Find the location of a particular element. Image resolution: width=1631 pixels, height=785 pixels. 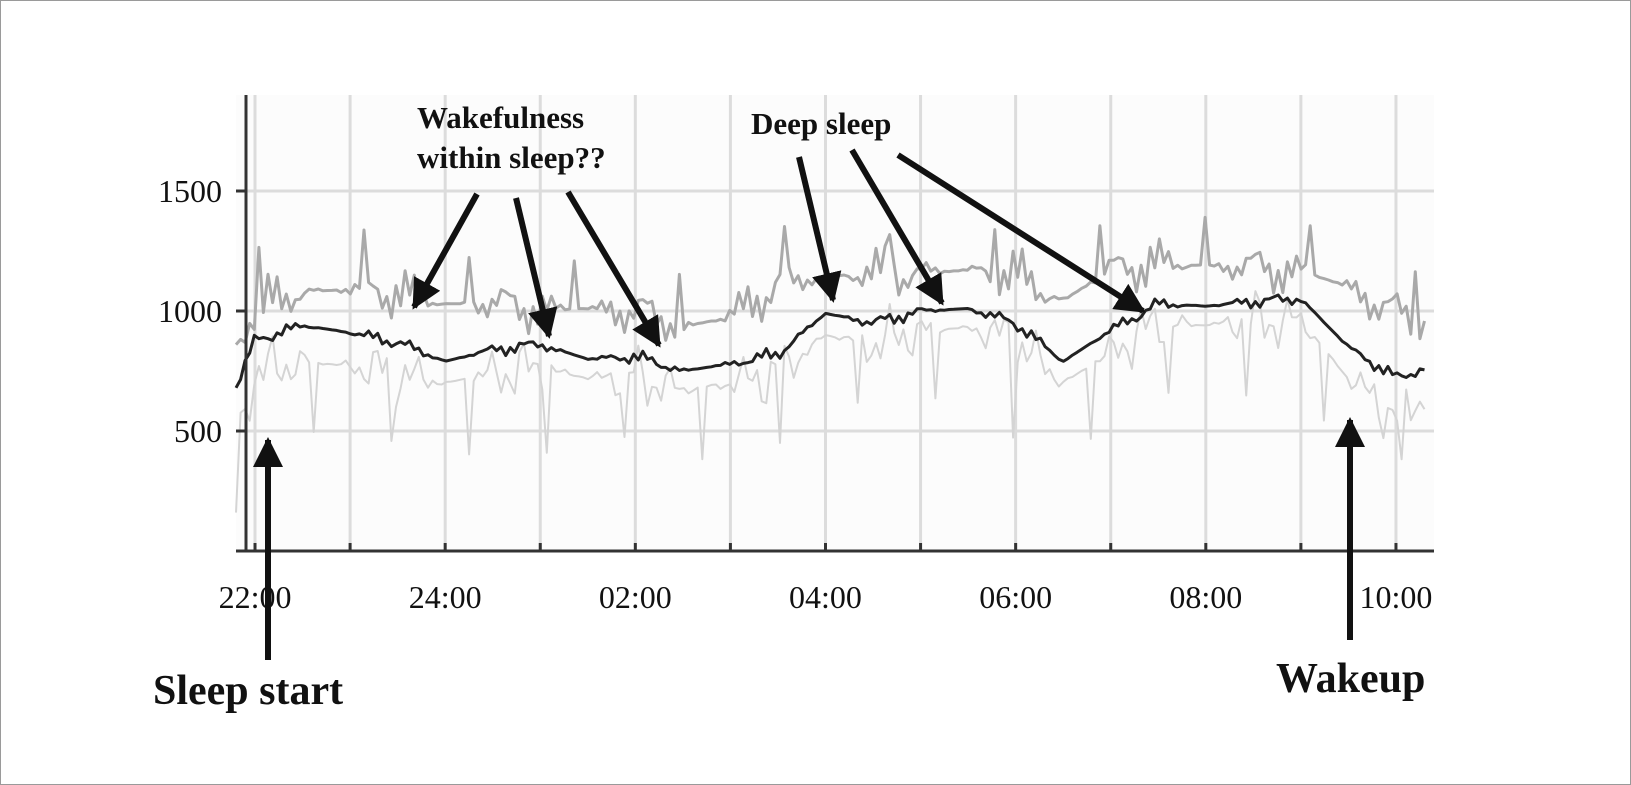

y-tick-label: 1500 is located at coordinates (190, 191).